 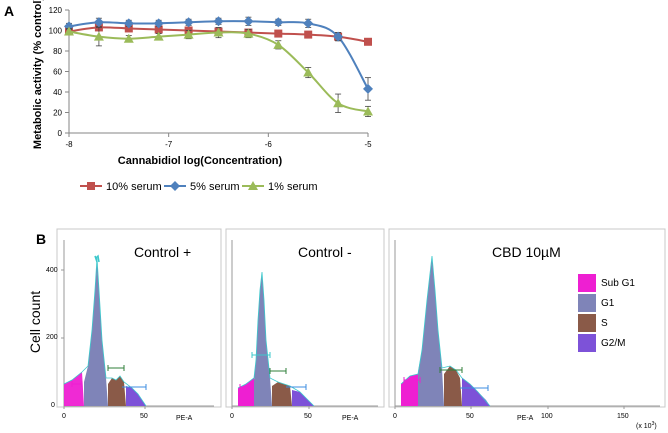 What do you see at coordinates (57, 92) in the screenshot?
I see `y-tick-label: 40` at bounding box center [57, 92].